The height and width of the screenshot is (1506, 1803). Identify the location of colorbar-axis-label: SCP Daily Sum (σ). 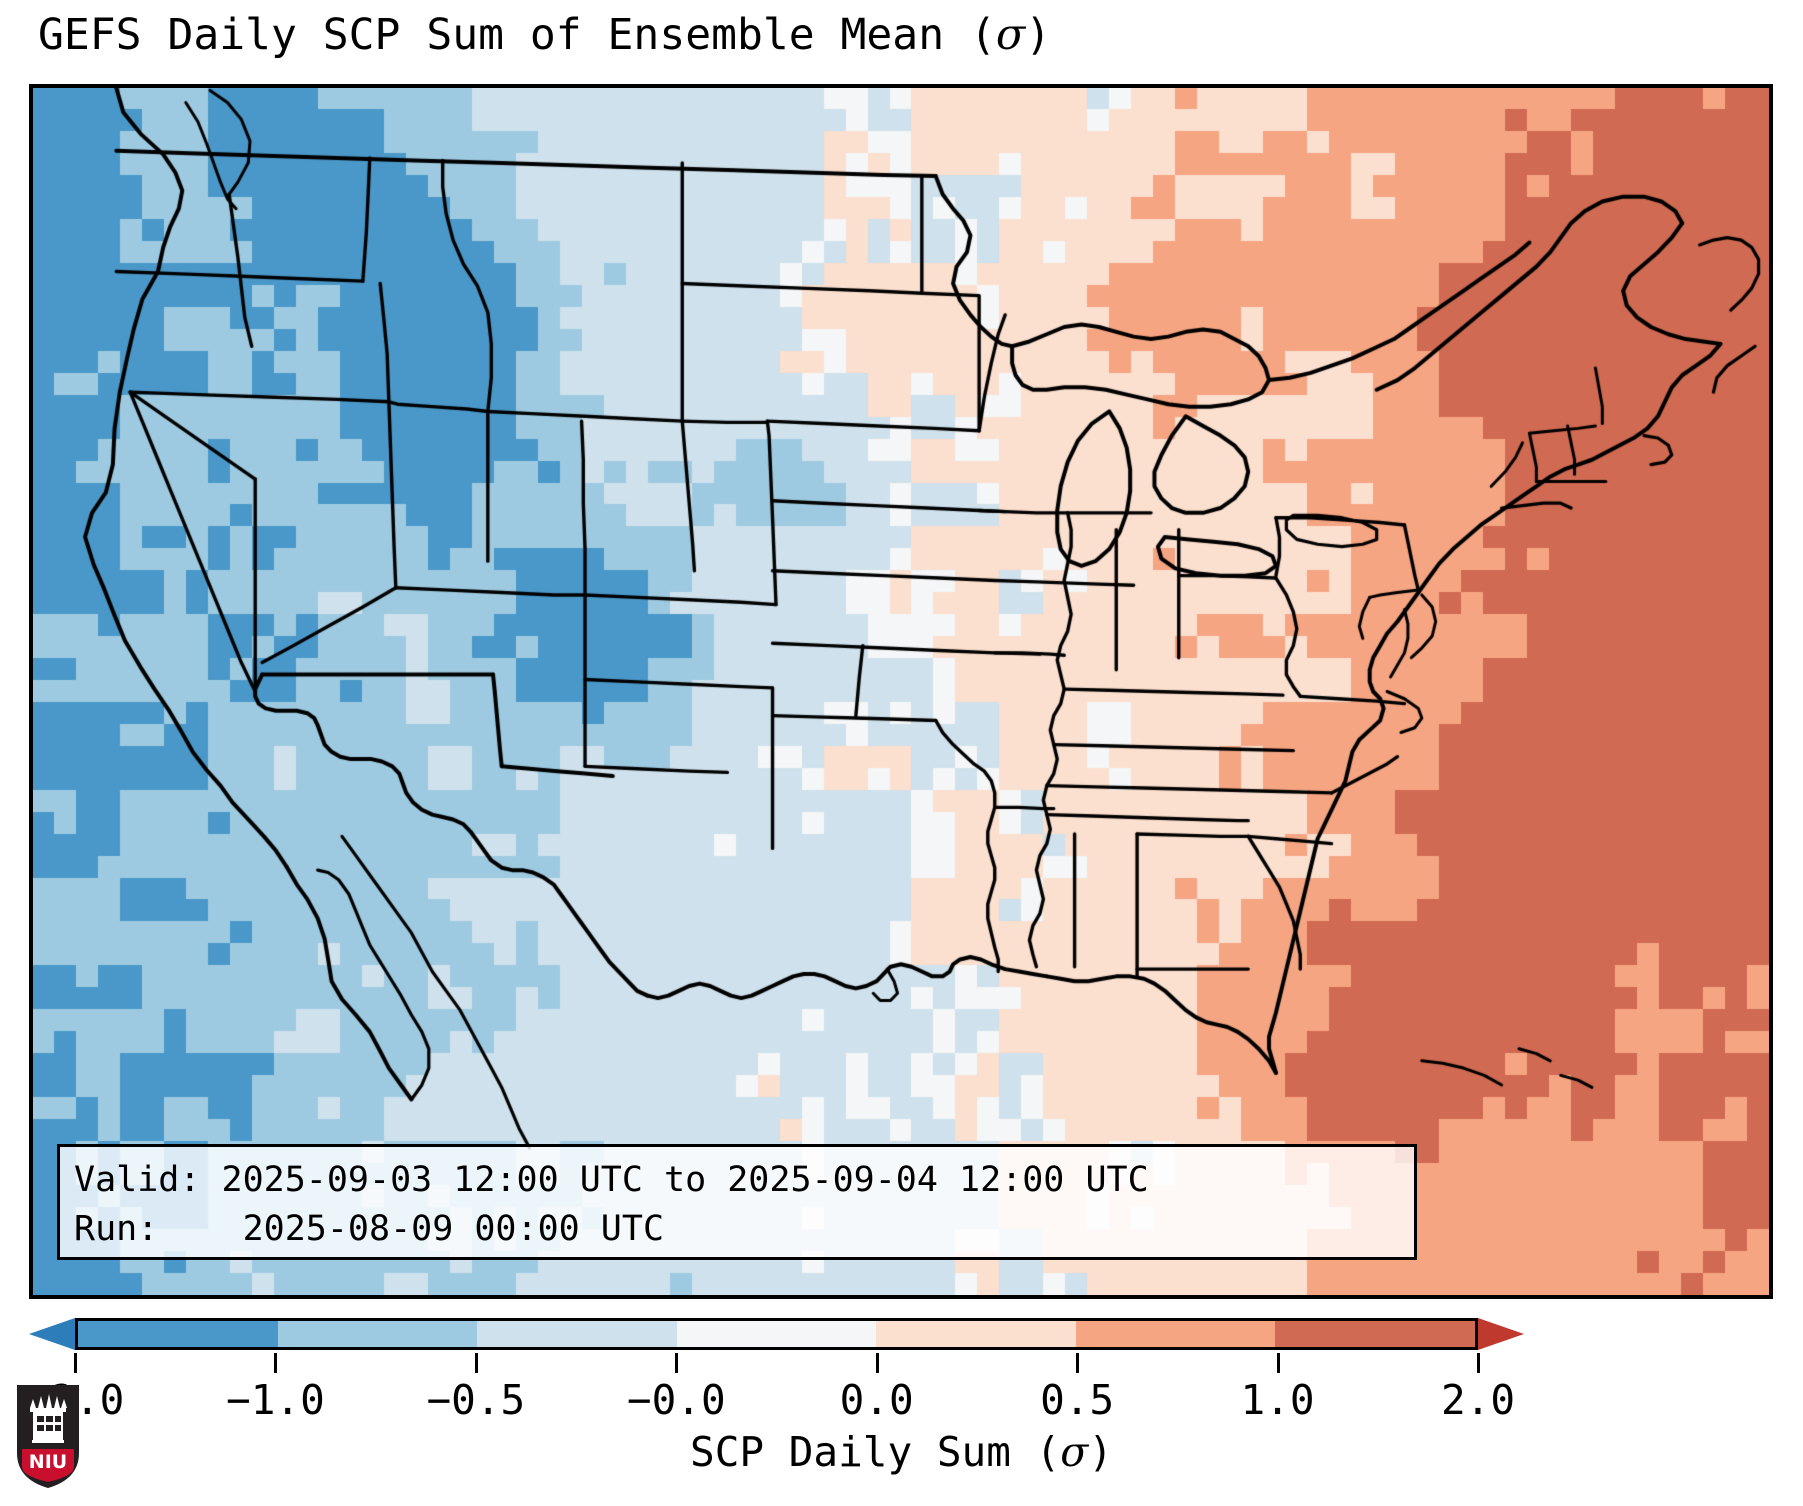
(901, 1452).